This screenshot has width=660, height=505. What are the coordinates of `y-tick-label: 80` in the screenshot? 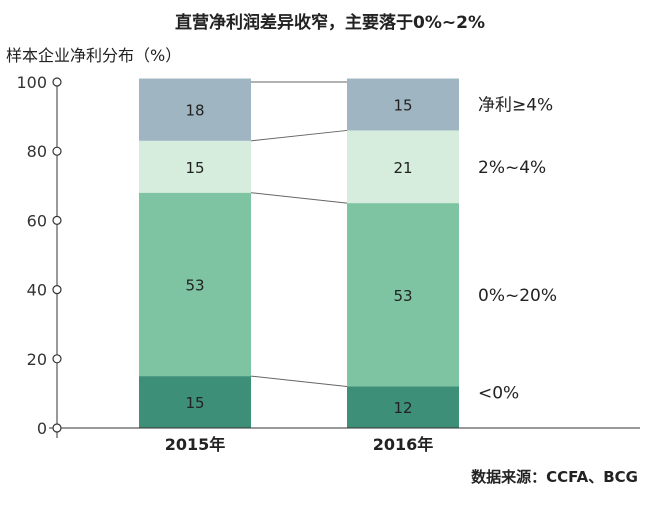 It's located at (37, 151).